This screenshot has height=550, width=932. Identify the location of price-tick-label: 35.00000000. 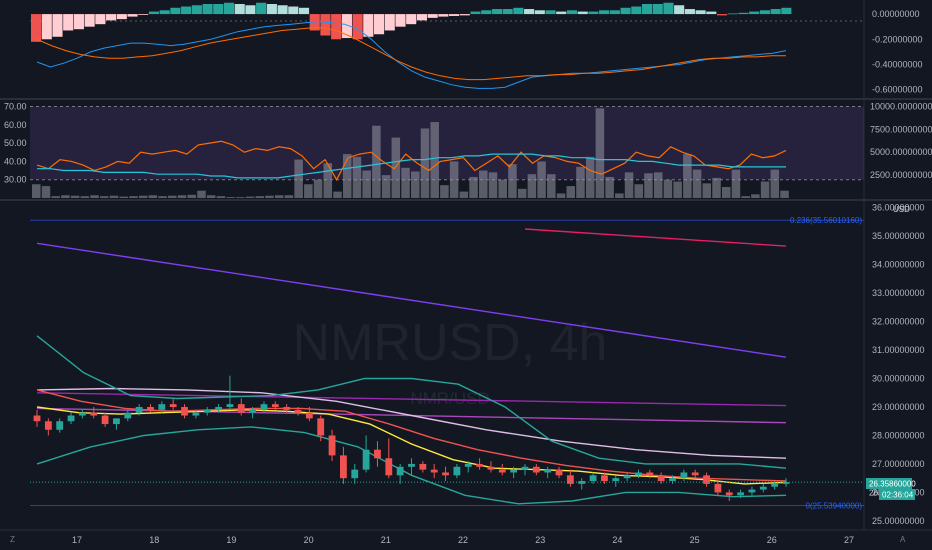
(898, 236).